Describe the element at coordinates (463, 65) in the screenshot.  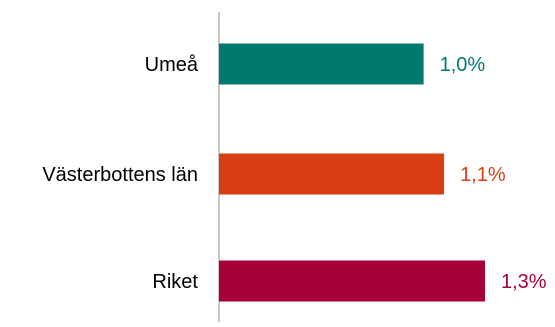
I see `value-label-1: 1,0%` at that location.